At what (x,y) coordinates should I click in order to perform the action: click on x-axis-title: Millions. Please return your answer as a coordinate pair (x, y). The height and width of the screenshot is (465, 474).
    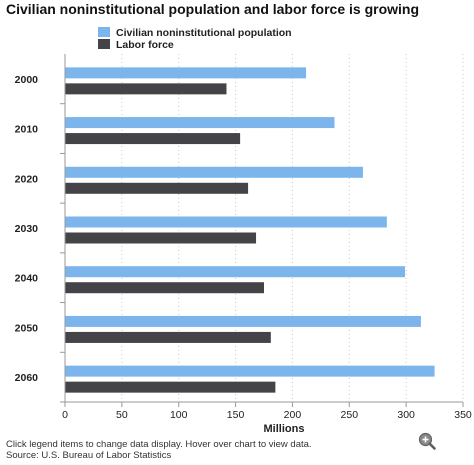
    Looking at the image, I should click on (284, 427).